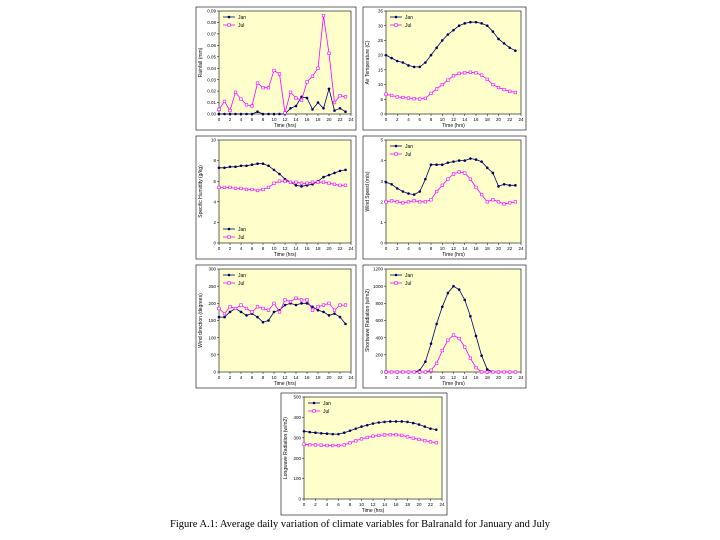 This screenshot has height=540, width=720. I want to click on y-tick-label: 200, so click(379, 354).